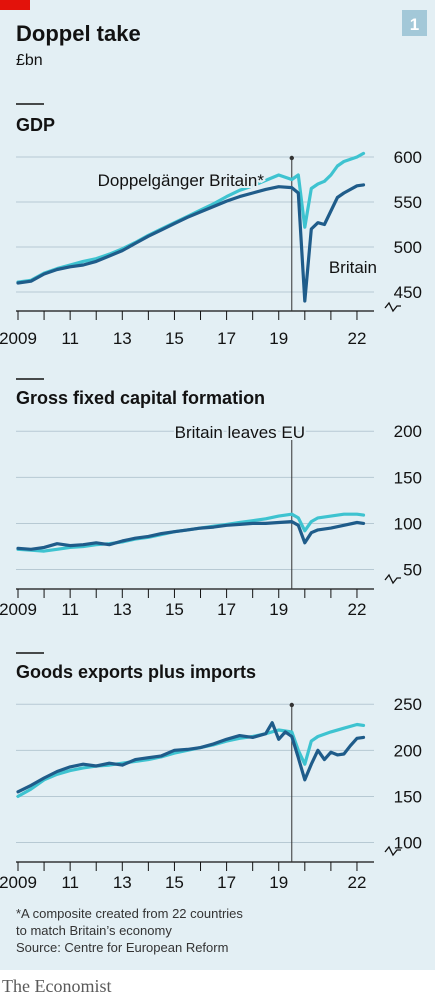  Describe the element at coordinates (353, 267) in the screenshot. I see `annotation-label: Britain` at that location.